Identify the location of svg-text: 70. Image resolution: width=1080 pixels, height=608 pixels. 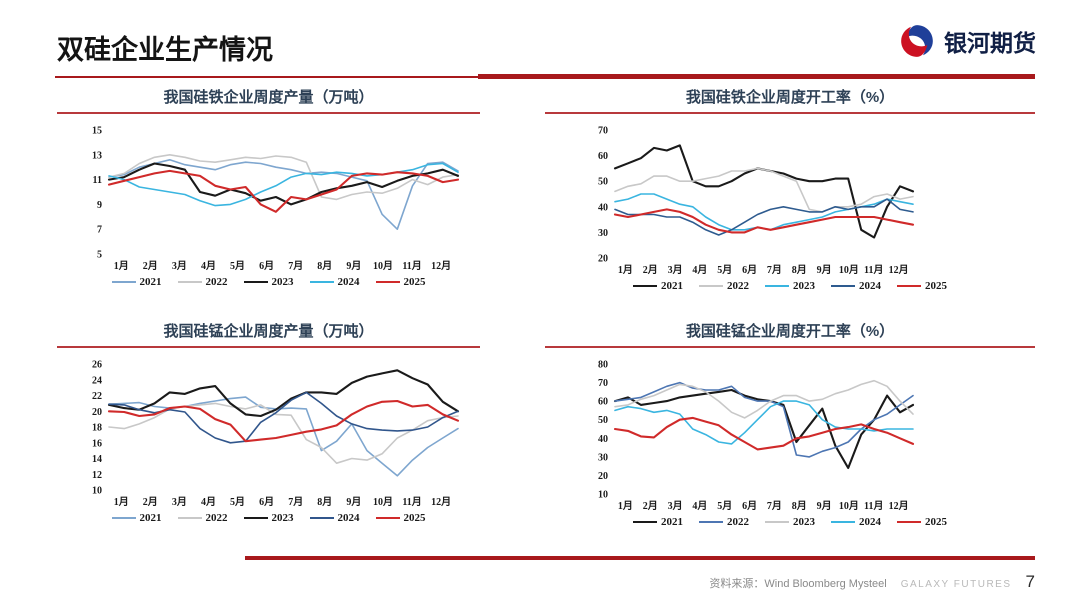
(603, 383).